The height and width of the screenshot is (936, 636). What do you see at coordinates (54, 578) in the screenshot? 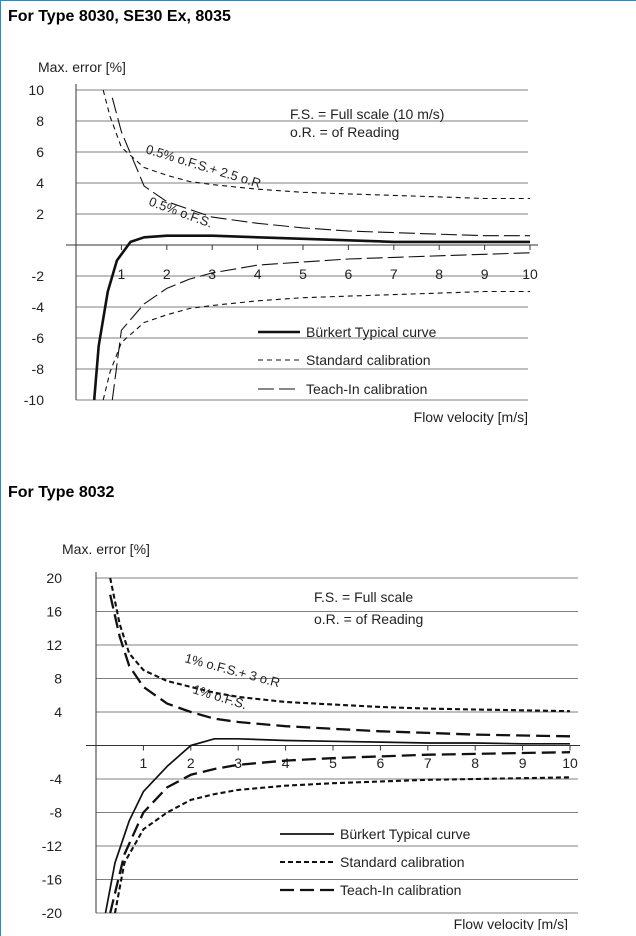
I see `y-tick-label: 20` at bounding box center [54, 578].